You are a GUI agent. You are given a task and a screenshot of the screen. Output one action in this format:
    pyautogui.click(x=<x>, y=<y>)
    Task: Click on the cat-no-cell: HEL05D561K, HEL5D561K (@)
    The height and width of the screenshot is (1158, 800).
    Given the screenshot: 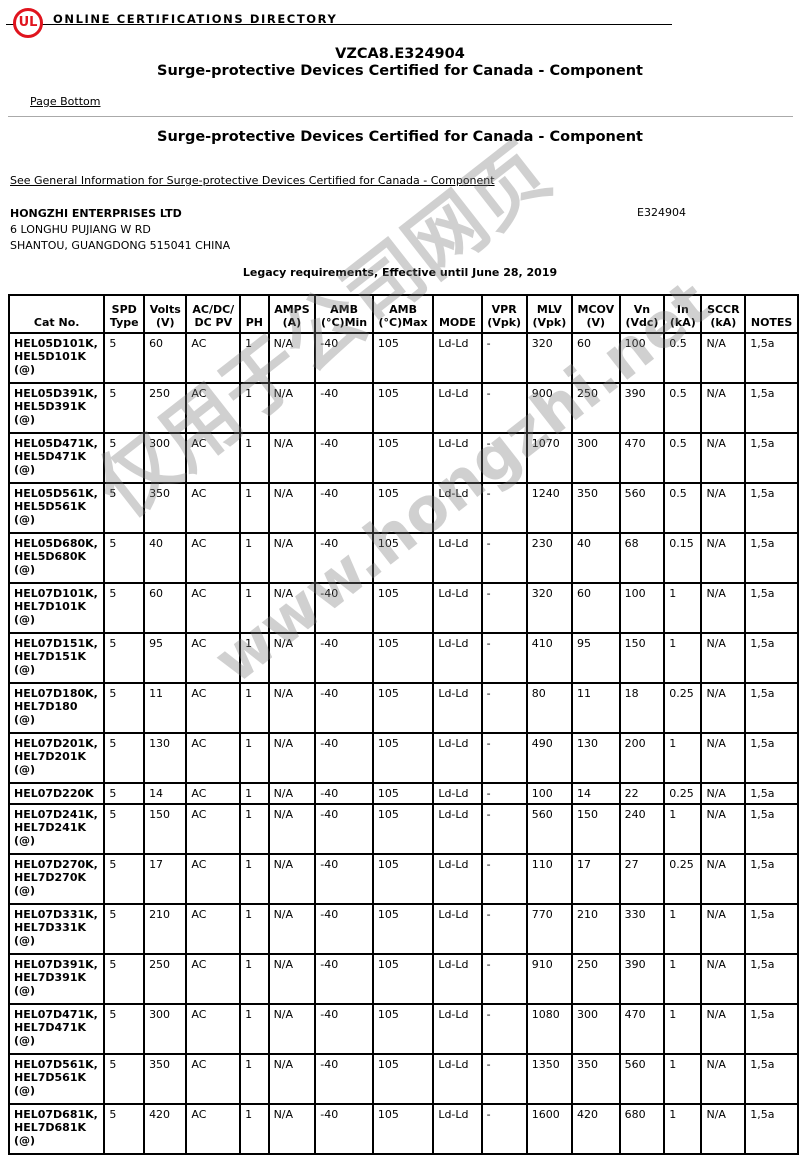 What is the action you would take?
    pyautogui.click(x=56, y=508)
    